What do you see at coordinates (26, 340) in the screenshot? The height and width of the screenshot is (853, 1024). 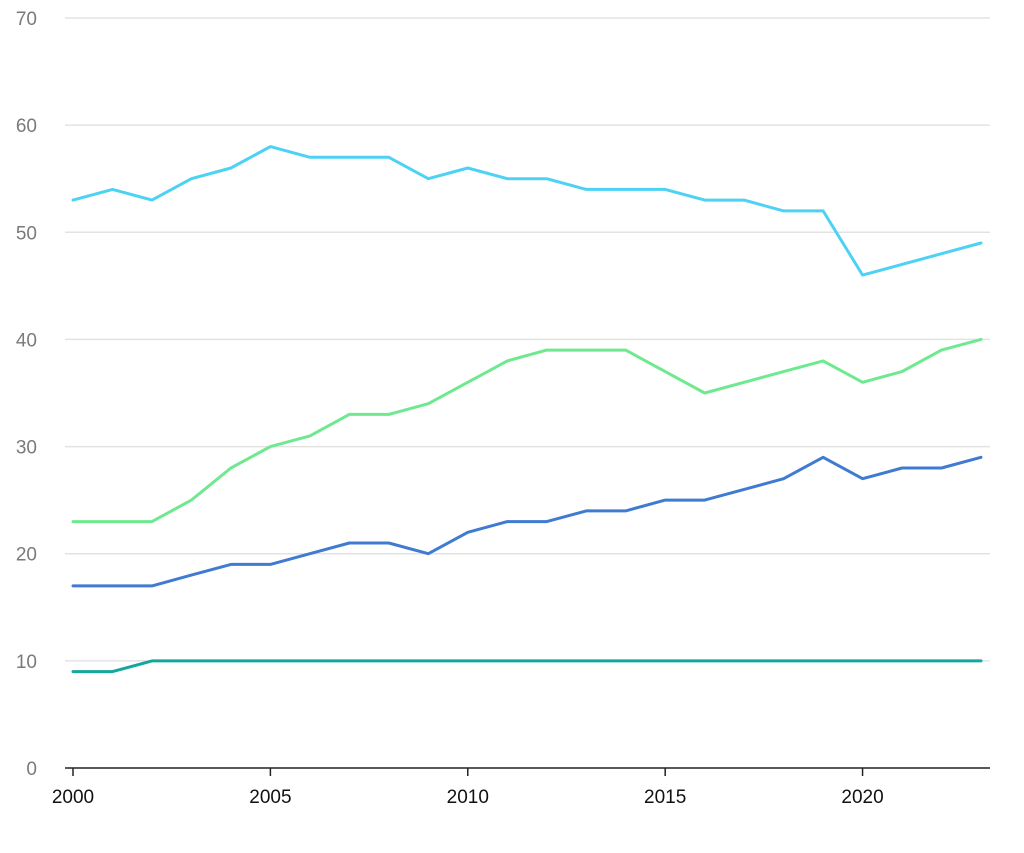 I see `y-tick-label: 40` at bounding box center [26, 340].